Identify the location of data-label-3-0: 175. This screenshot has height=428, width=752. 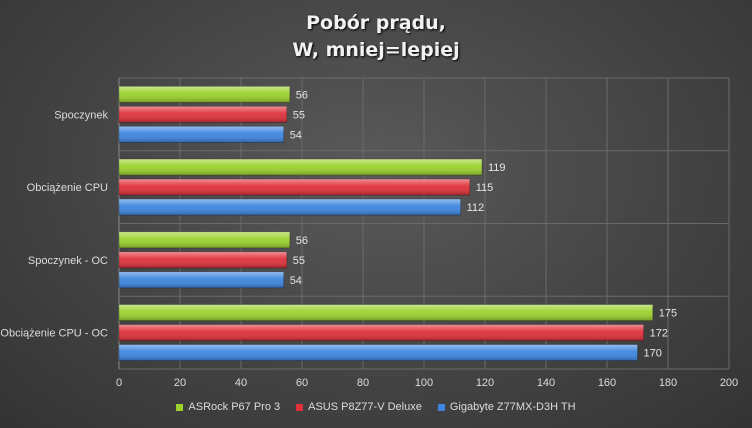
(668, 314).